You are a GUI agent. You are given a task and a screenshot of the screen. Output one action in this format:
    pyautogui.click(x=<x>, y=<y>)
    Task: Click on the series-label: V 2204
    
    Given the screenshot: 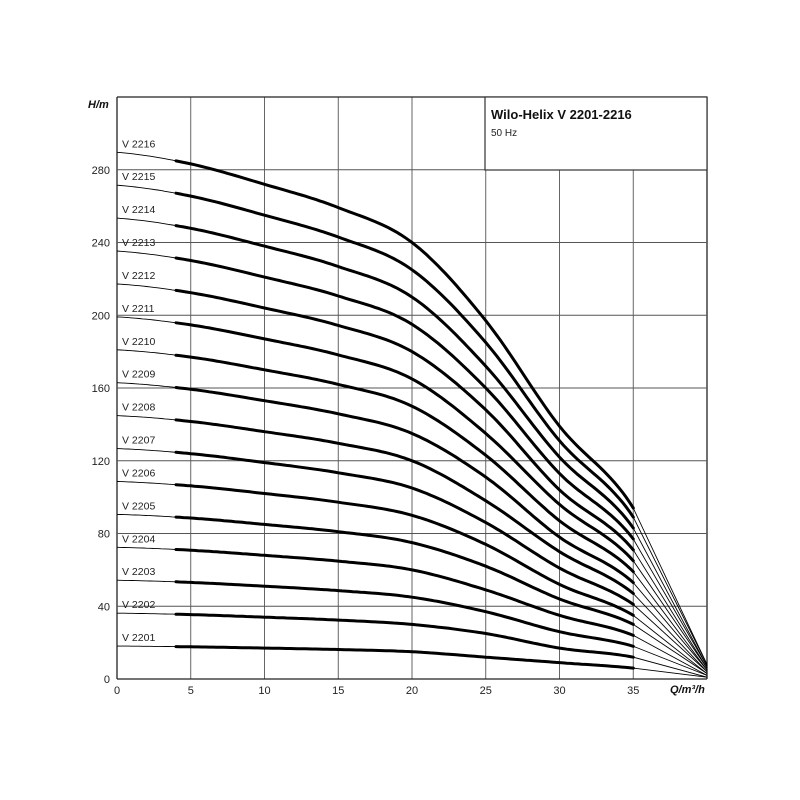 What is the action you would take?
    pyautogui.click(x=138, y=539)
    